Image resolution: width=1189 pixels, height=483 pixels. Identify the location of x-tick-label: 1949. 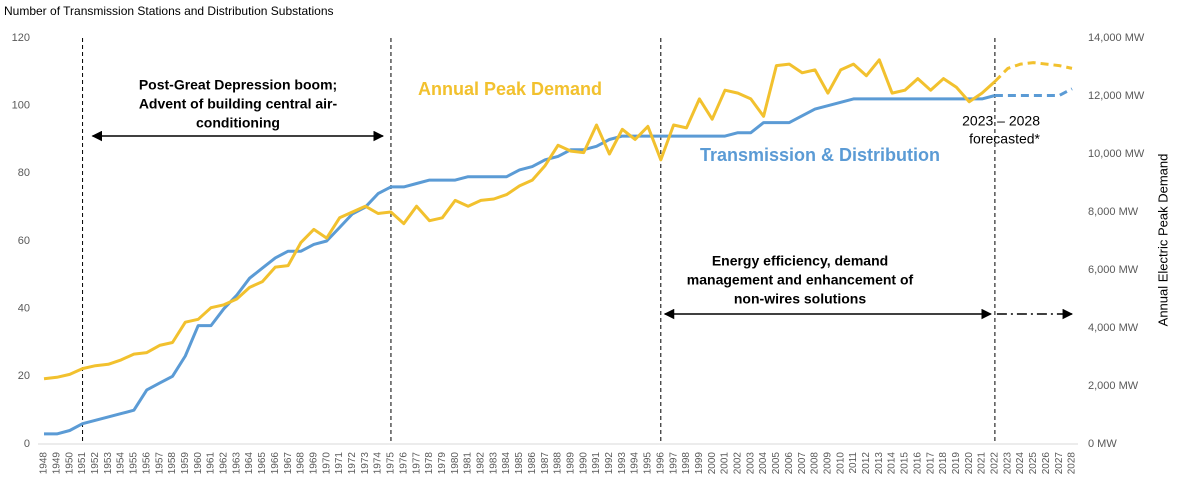
(56, 463).